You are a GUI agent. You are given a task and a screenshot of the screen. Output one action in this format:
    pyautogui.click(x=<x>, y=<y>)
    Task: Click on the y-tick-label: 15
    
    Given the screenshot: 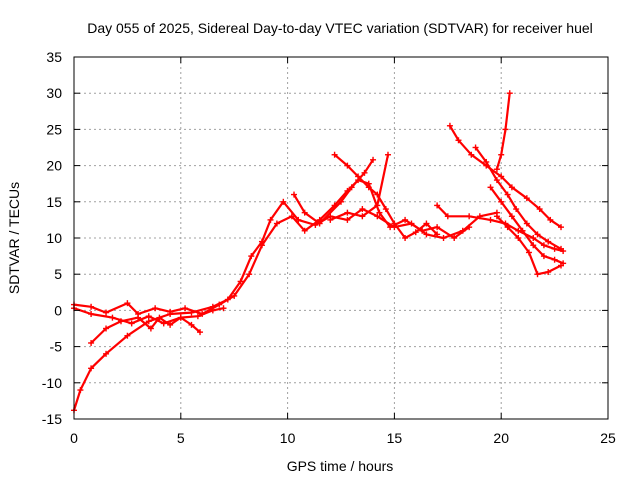 What is the action you would take?
    pyautogui.click(x=54, y=202)
    